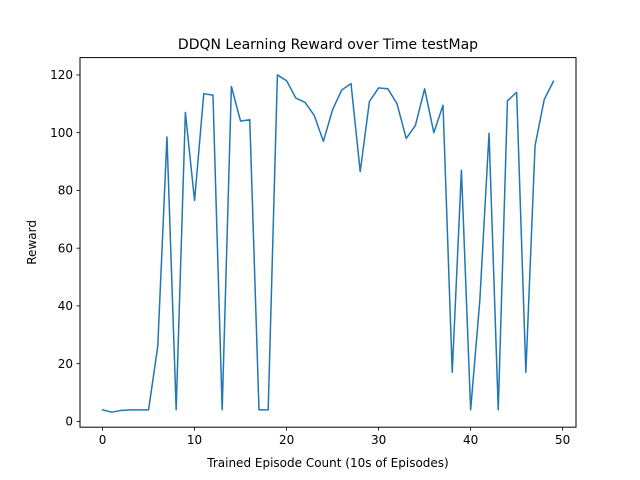  Describe the element at coordinates (286, 440) in the screenshot. I see `x-tick-label: 20` at that location.